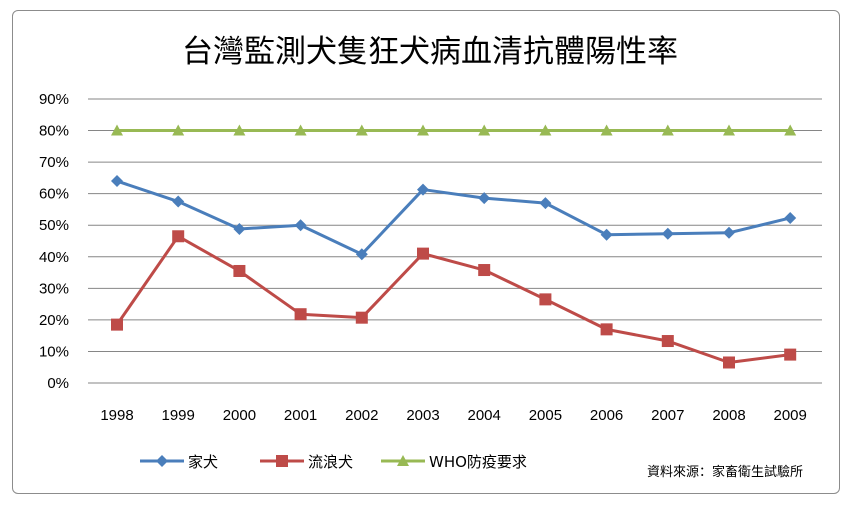  Describe the element at coordinates (725, 472) in the screenshot. I see `source-note: 資料來源：家畜衛生試驗所` at that location.